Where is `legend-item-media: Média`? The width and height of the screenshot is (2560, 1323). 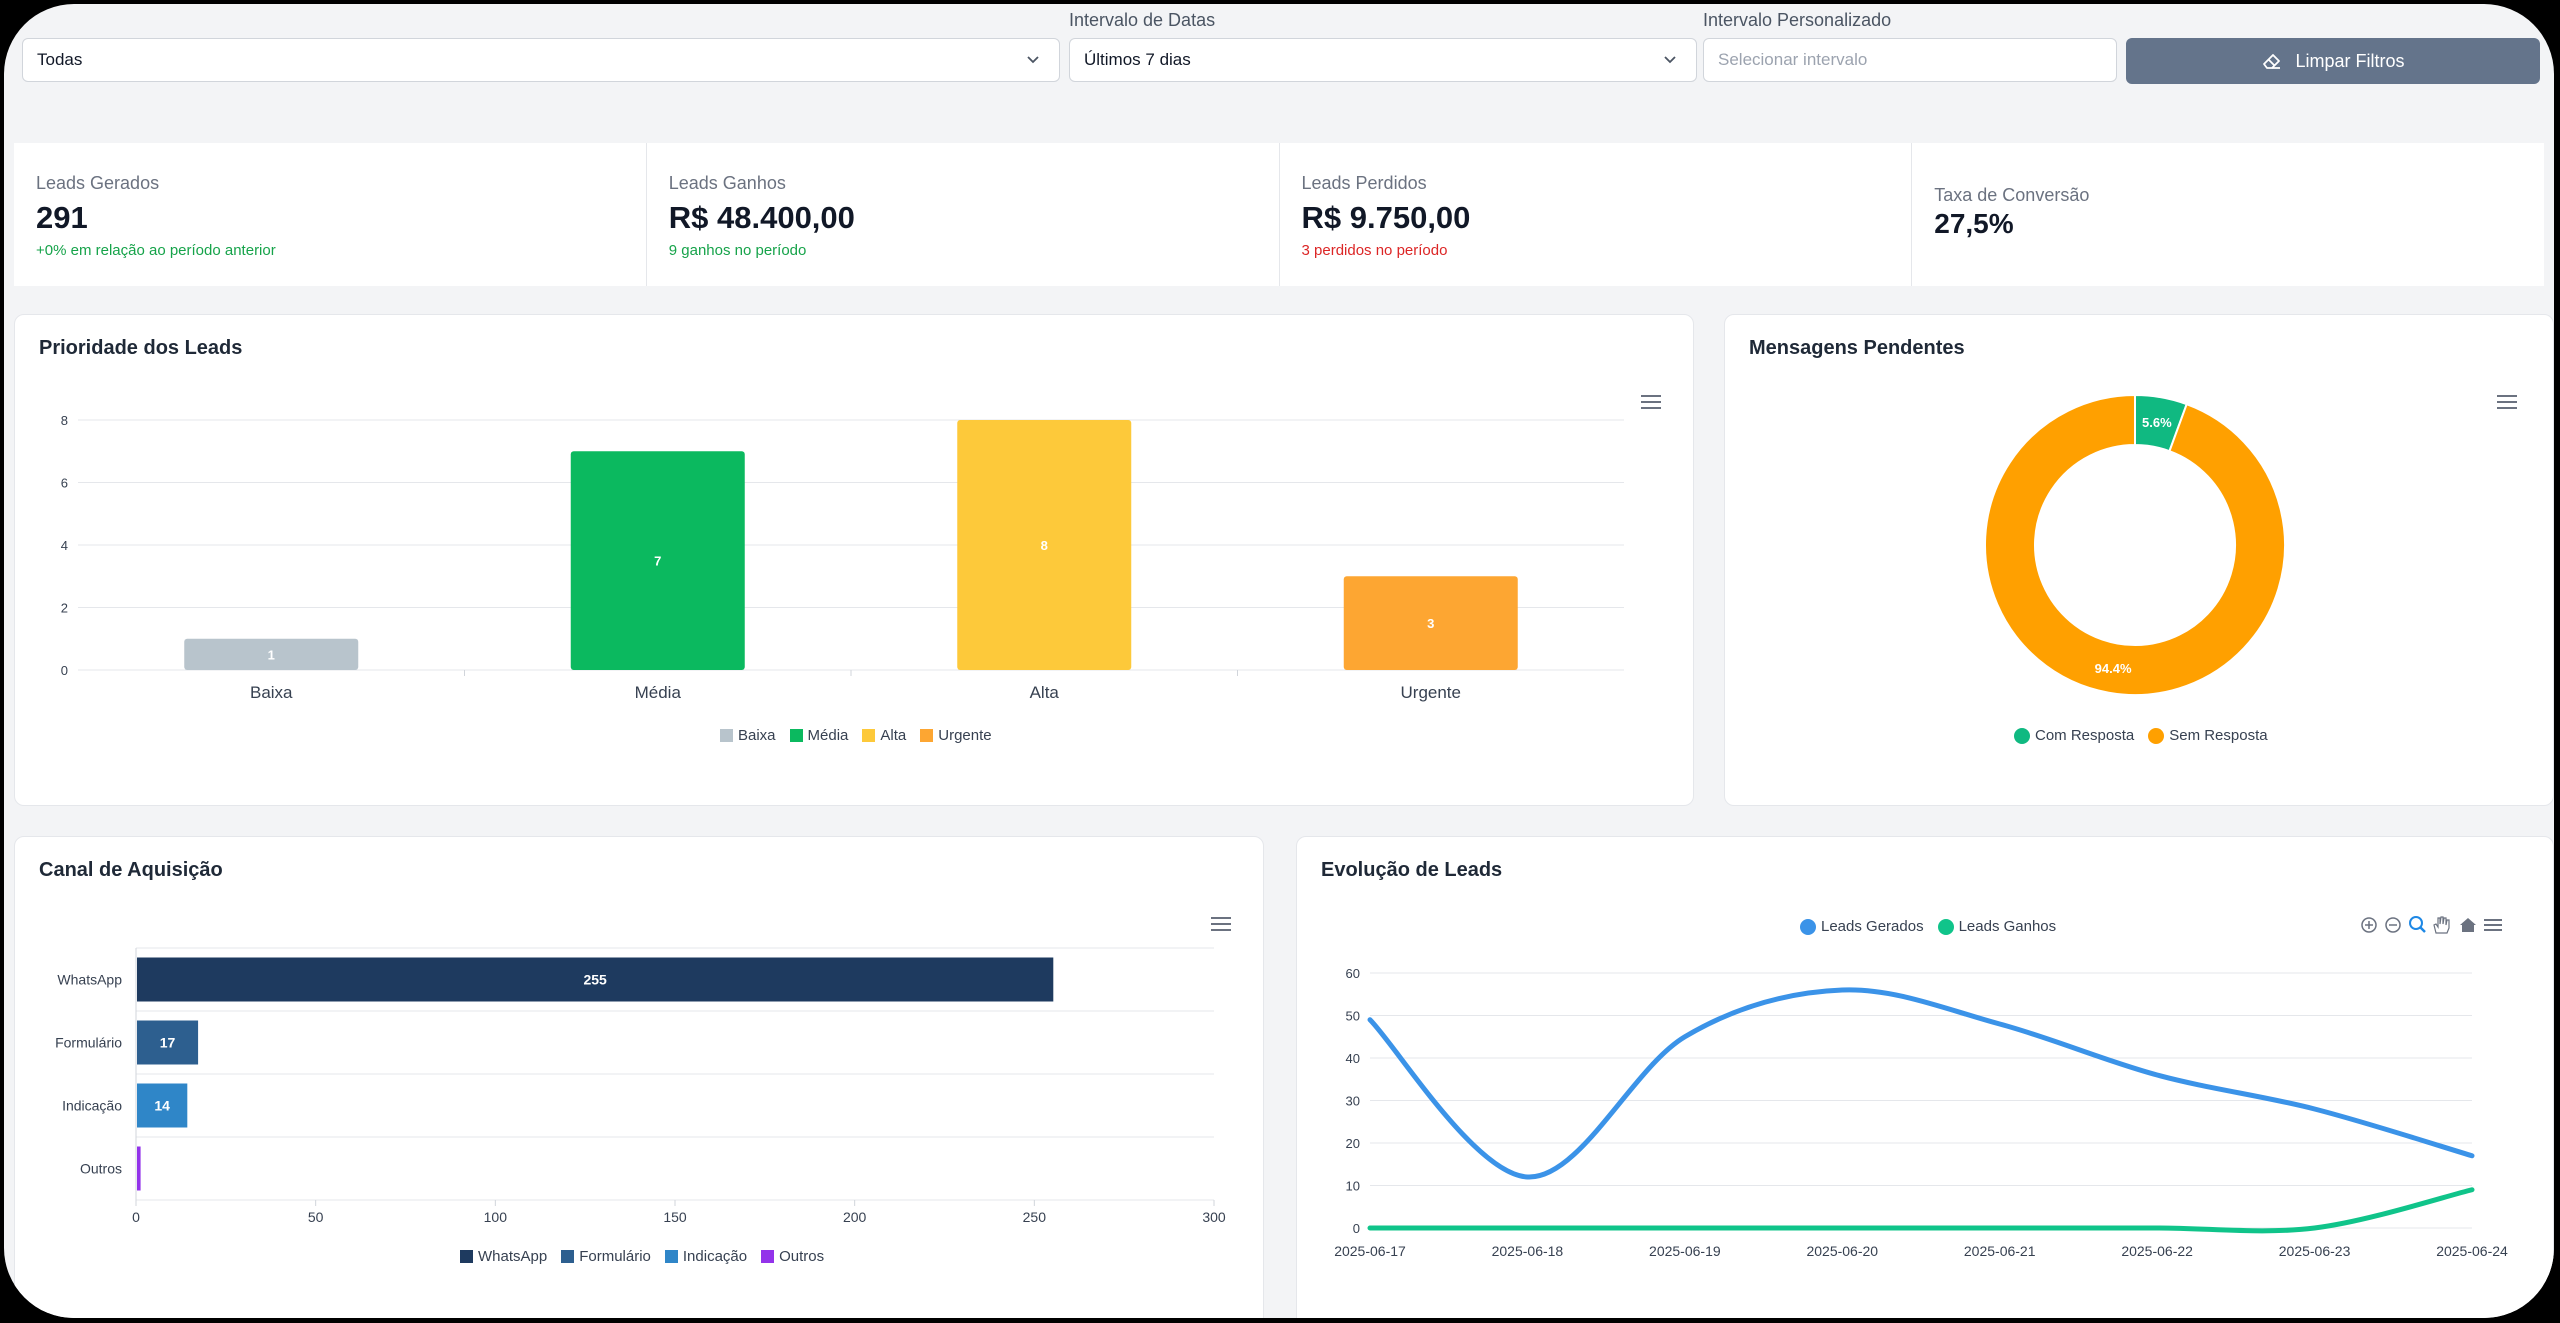
legend-item-media: Média is located at coordinates (819, 735).